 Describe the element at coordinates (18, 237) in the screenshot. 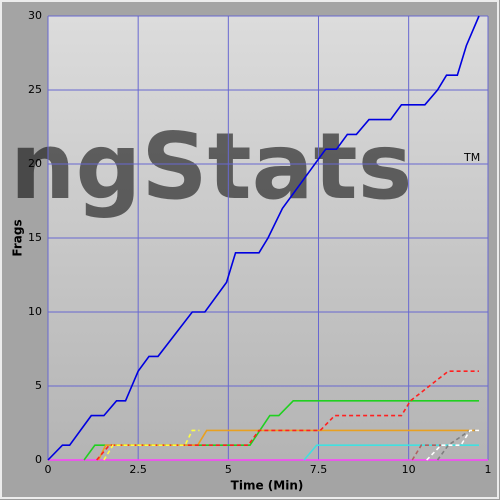

I see `y-axis-title: Frags` at that location.